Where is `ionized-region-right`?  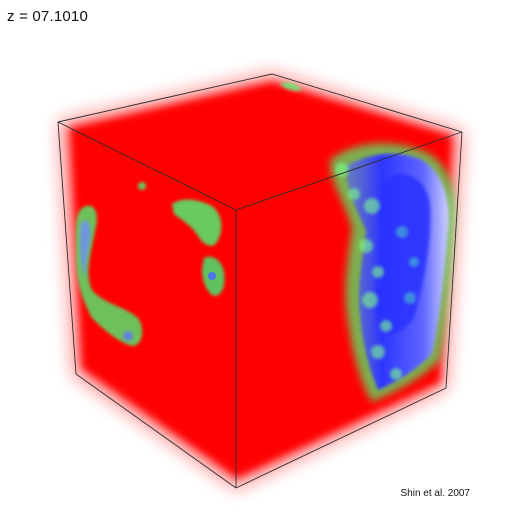 ionized-region-right is located at coordinates (393, 272).